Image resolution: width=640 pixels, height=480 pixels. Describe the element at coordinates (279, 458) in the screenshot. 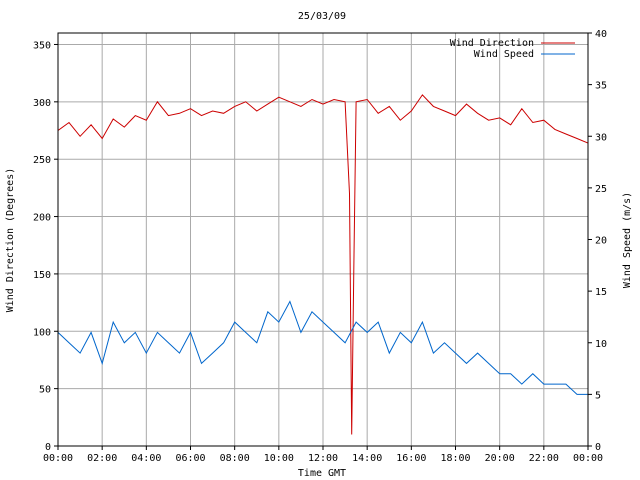

I see `x-tick-label: 10:00` at that location.